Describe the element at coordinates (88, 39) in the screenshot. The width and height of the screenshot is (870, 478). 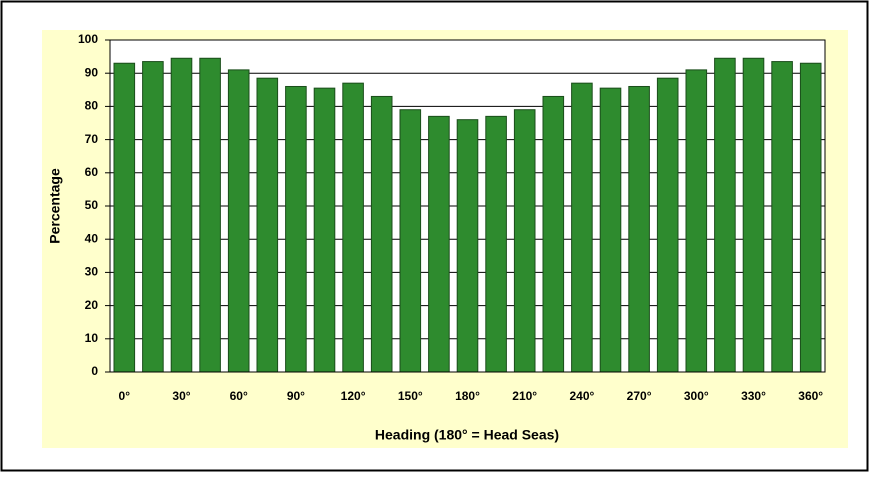
I see `y-tick-label: 100` at that location.